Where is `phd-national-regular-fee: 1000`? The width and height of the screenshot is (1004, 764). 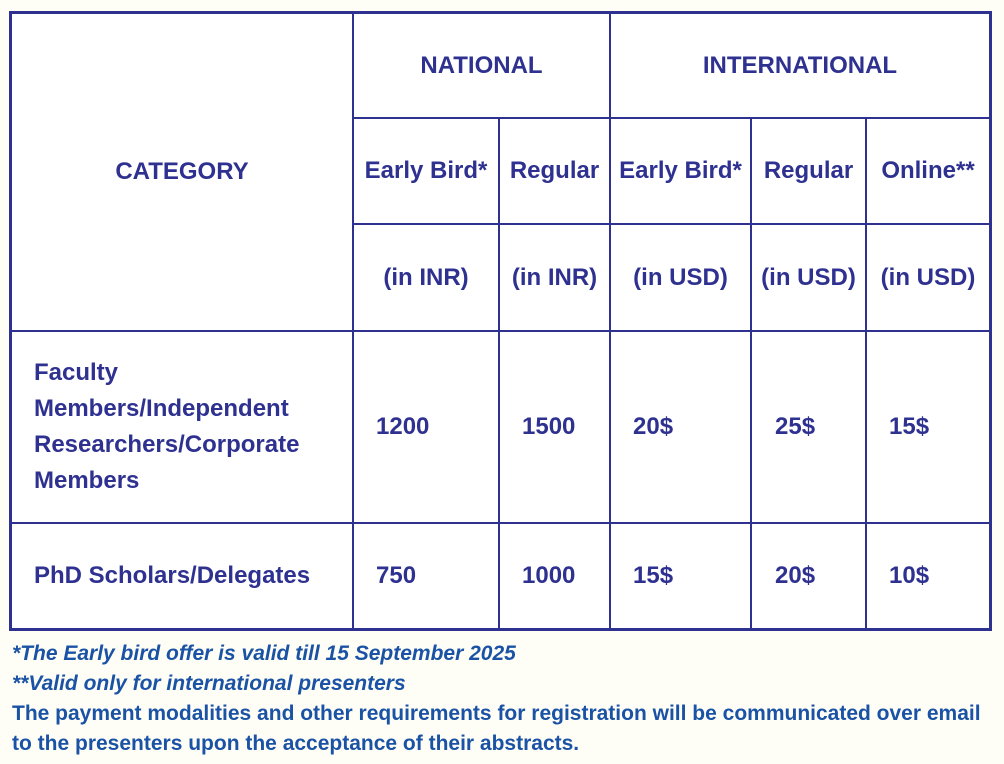 phd-national-regular-fee: 1000 is located at coordinates (549, 575).